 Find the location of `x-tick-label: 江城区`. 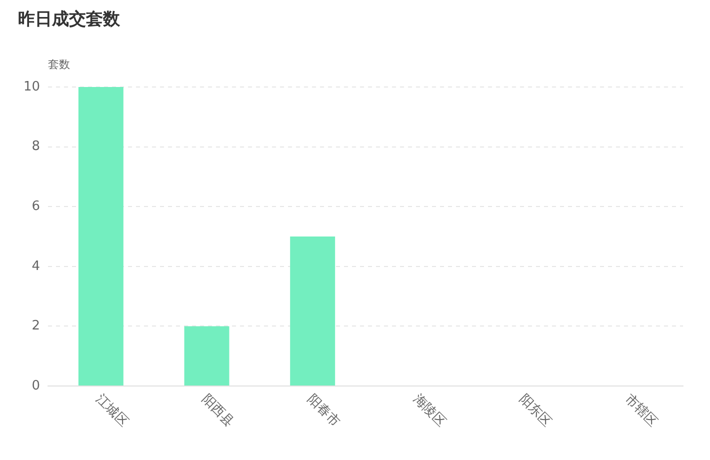

x-tick-label: 江城区 is located at coordinates (111, 411).